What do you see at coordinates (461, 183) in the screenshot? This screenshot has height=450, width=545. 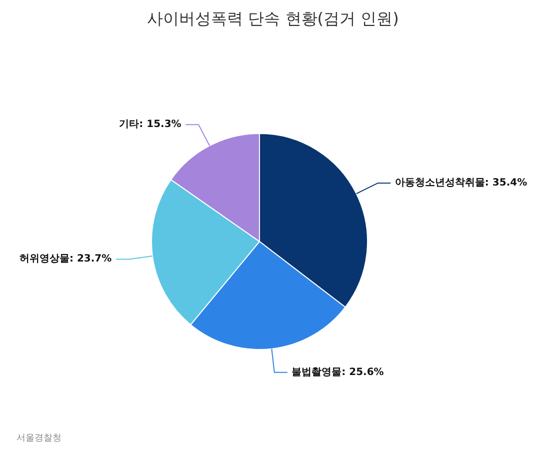 I see `slice-label: 아동청소년성착취물: 35.4%` at bounding box center [461, 183].